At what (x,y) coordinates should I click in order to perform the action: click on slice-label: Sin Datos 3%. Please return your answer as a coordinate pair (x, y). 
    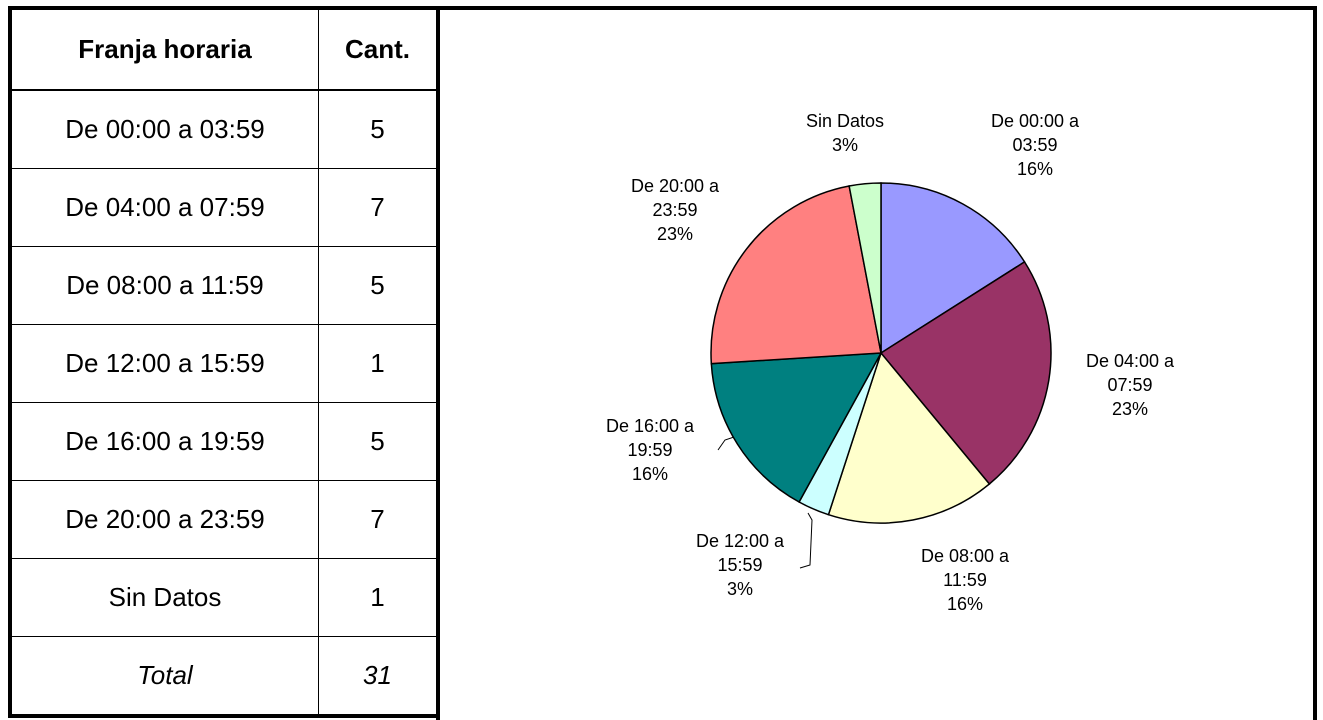
    Looking at the image, I should click on (845, 133).